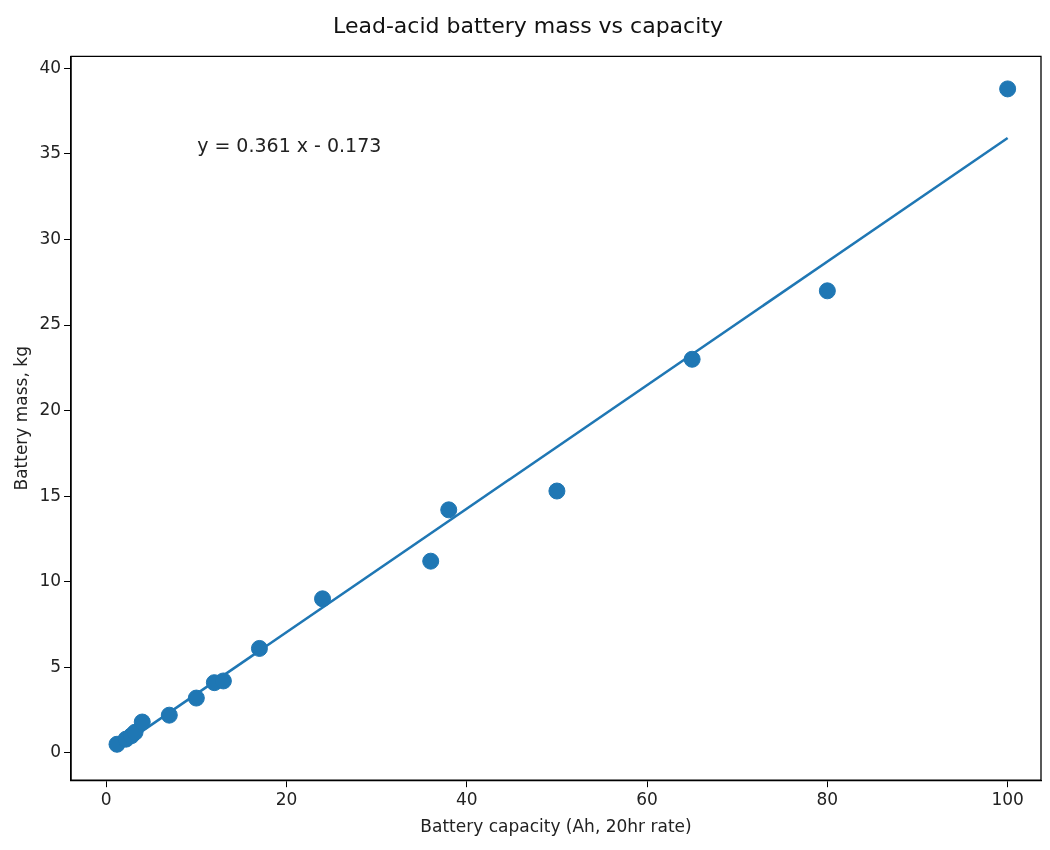  I want to click on y-tick-label: 30, so click(50, 237).